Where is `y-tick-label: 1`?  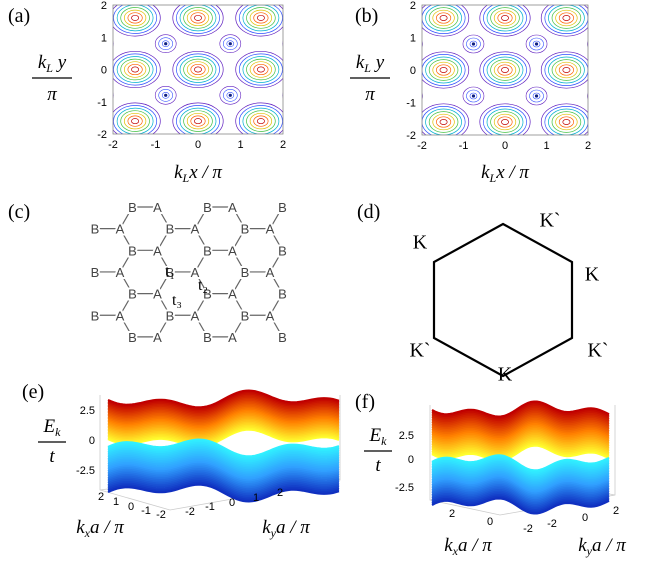
y-tick-label: 1 is located at coordinates (413, 39).